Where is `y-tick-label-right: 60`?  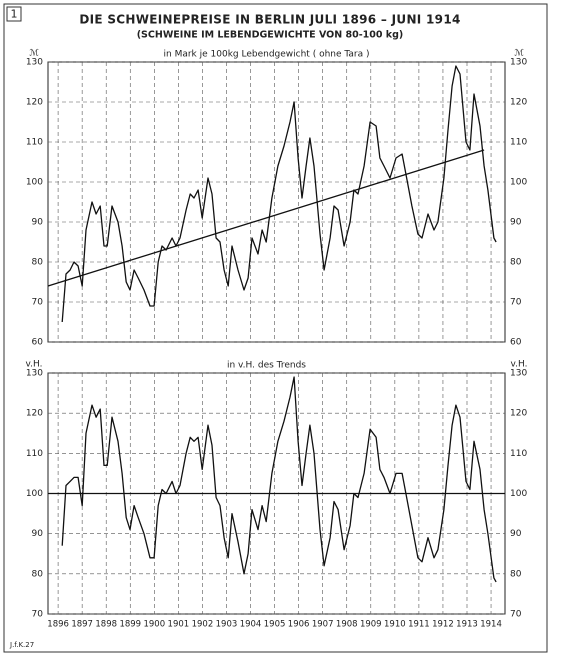 y-tick-label-right: 60 is located at coordinates (516, 343).